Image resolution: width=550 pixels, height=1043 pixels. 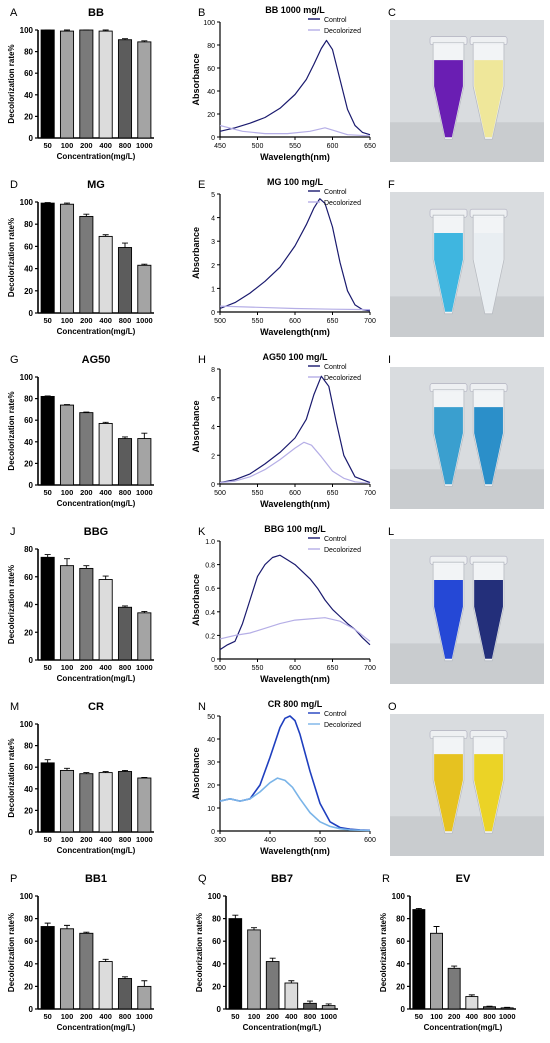 I want to click on chart-title: MG 100 mg/L, so click(x=295, y=182).